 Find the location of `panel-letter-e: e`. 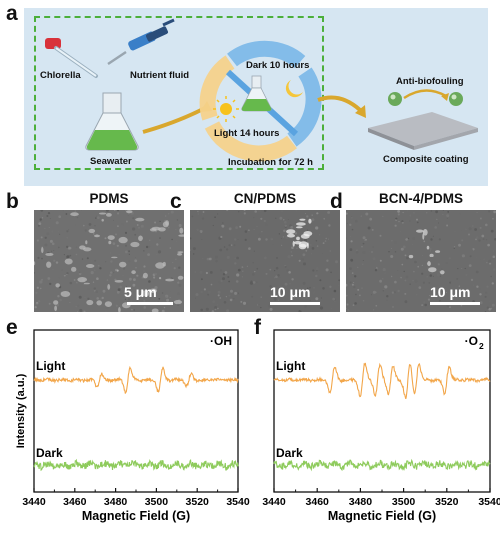

panel-letter-e: e is located at coordinates (12, 327).